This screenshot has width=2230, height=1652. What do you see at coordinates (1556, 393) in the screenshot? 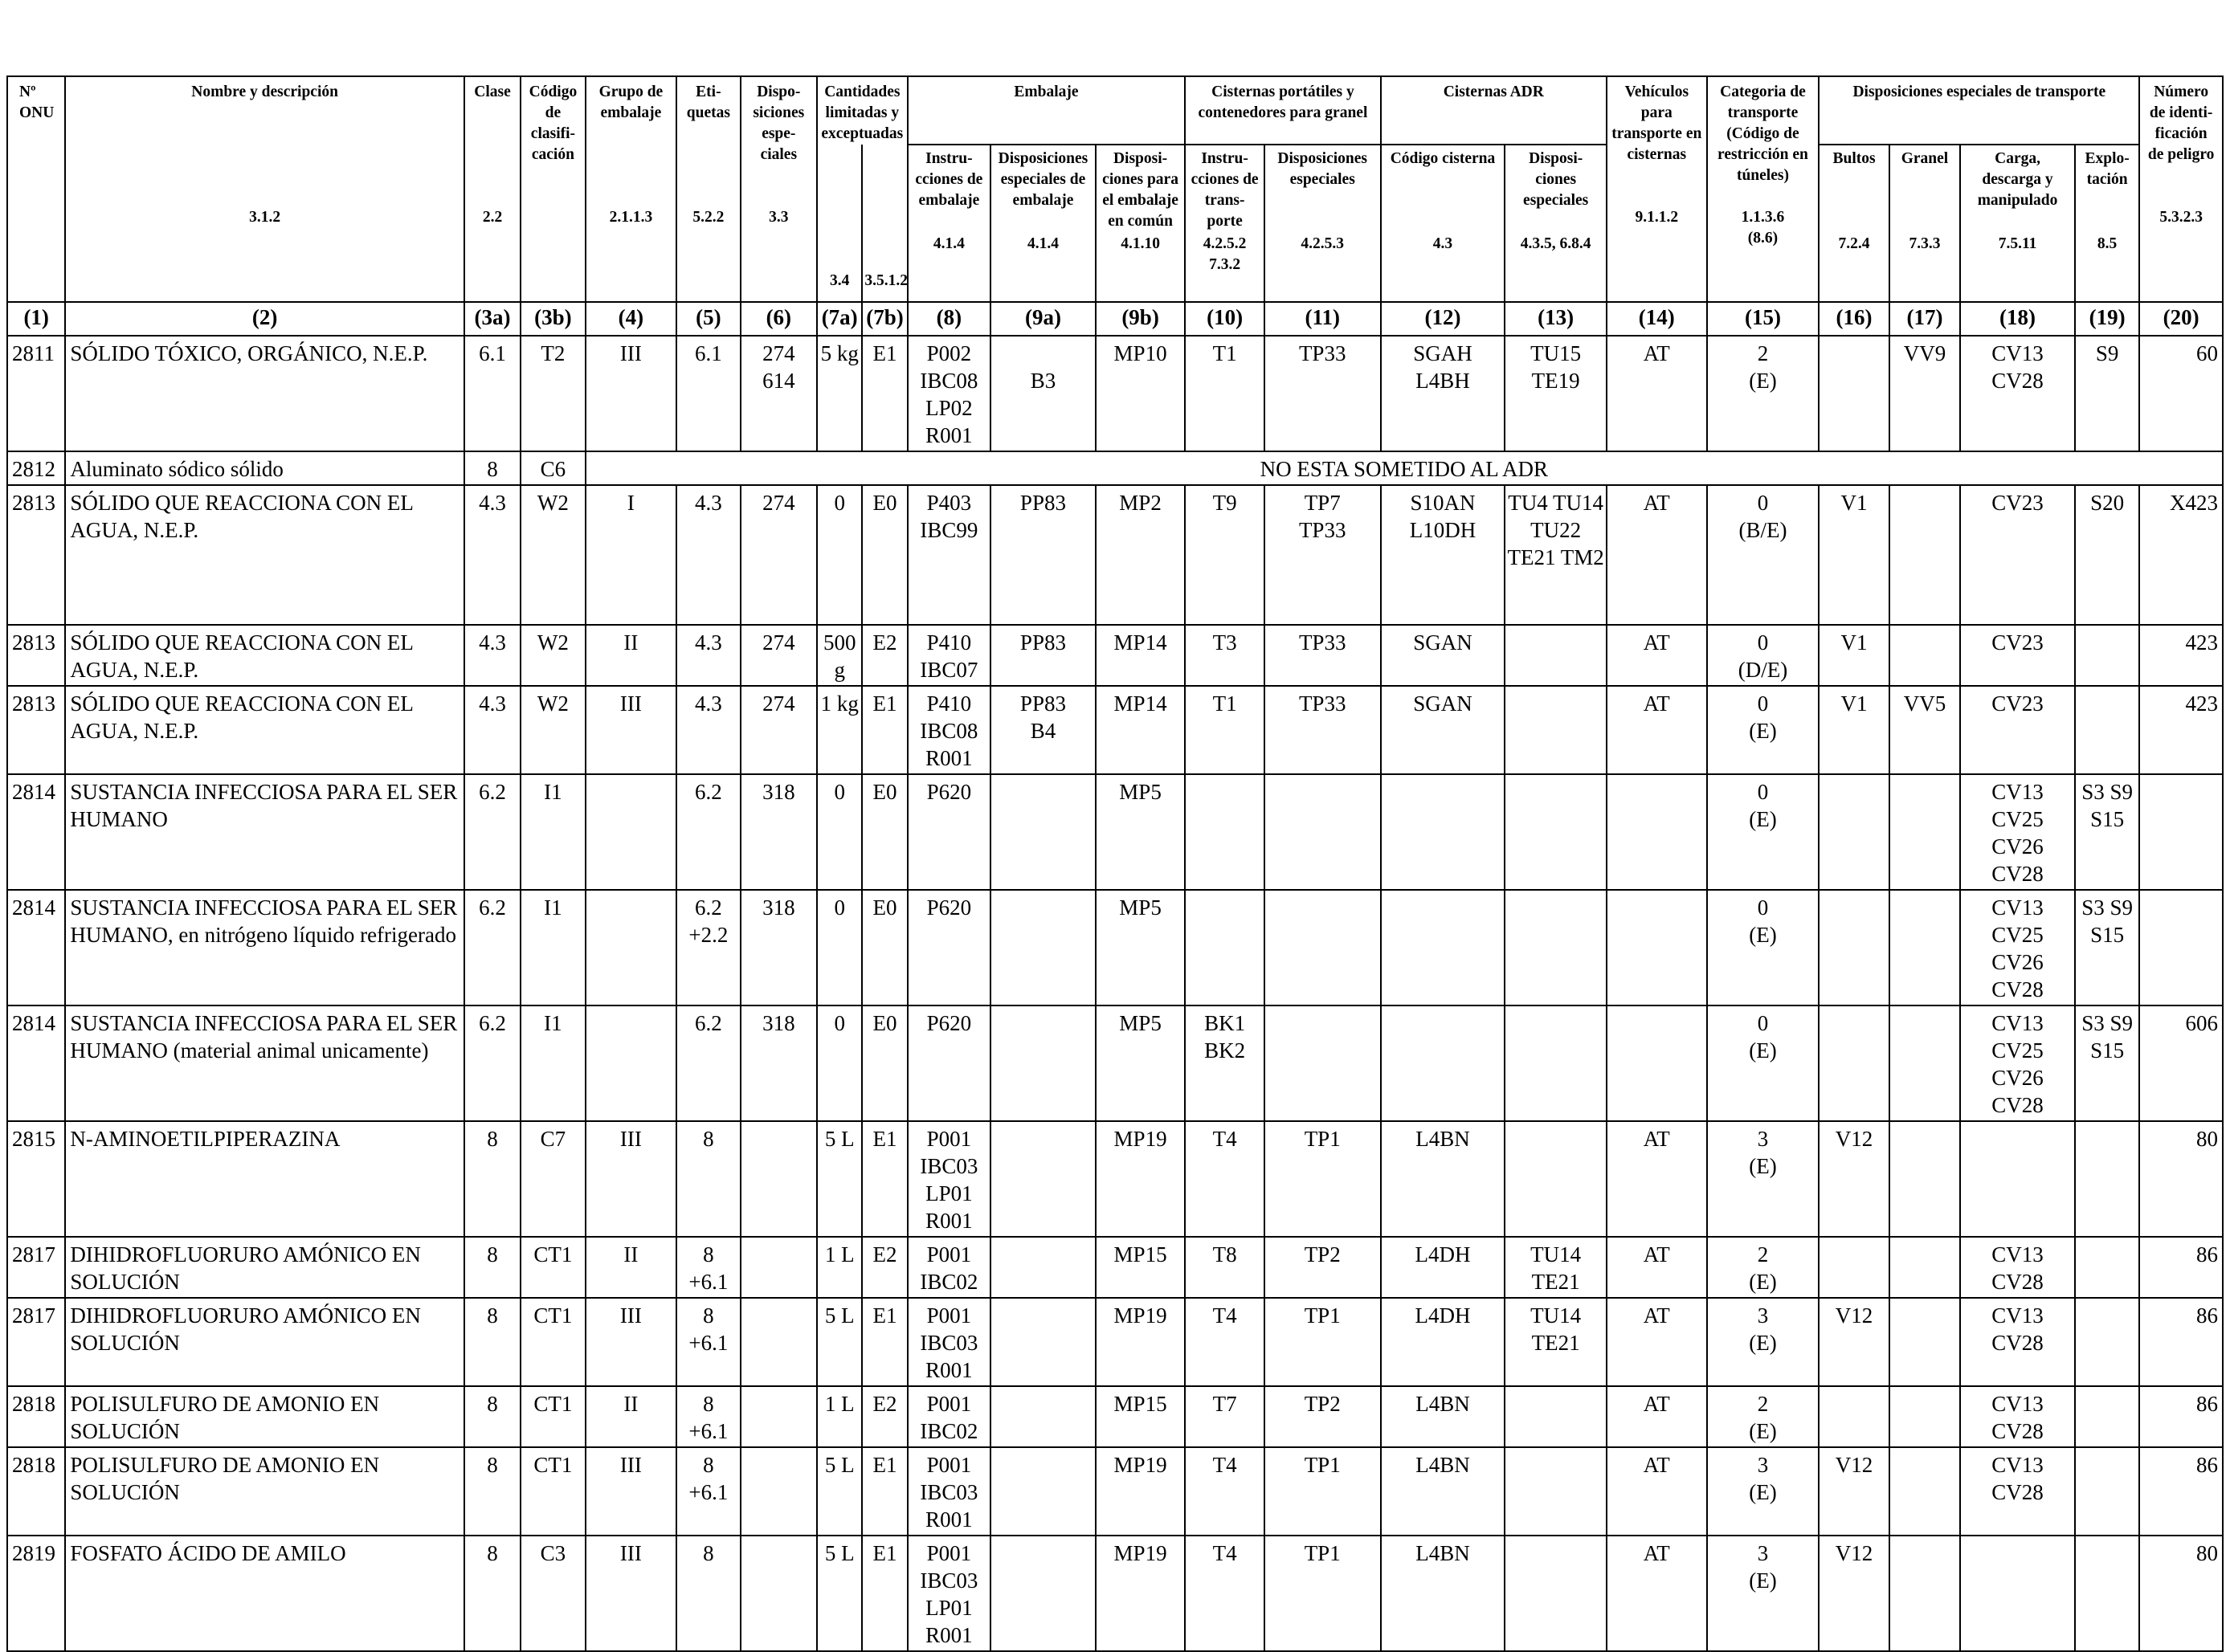
I see `cell-tank-special-prov: TU15 TE19` at bounding box center [1556, 393].